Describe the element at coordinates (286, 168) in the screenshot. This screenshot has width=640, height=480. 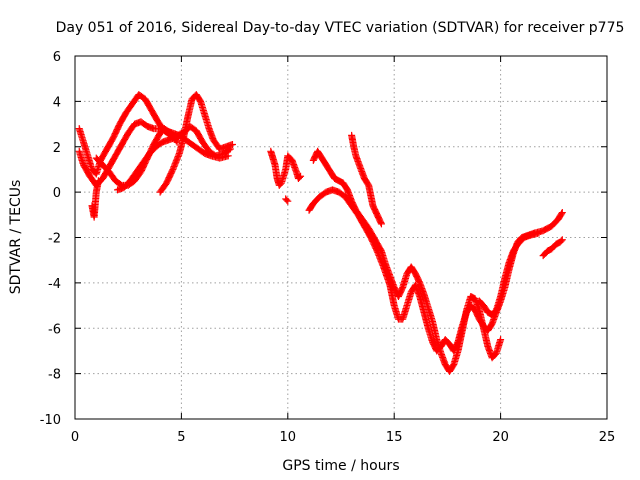
I see `series-track-g` at that location.